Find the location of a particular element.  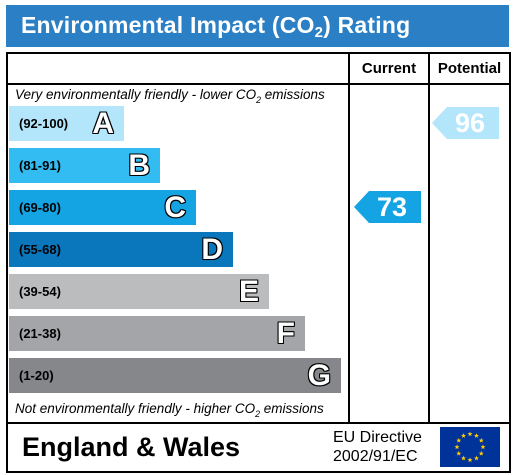

eu-flag-icon is located at coordinates (470, 447).